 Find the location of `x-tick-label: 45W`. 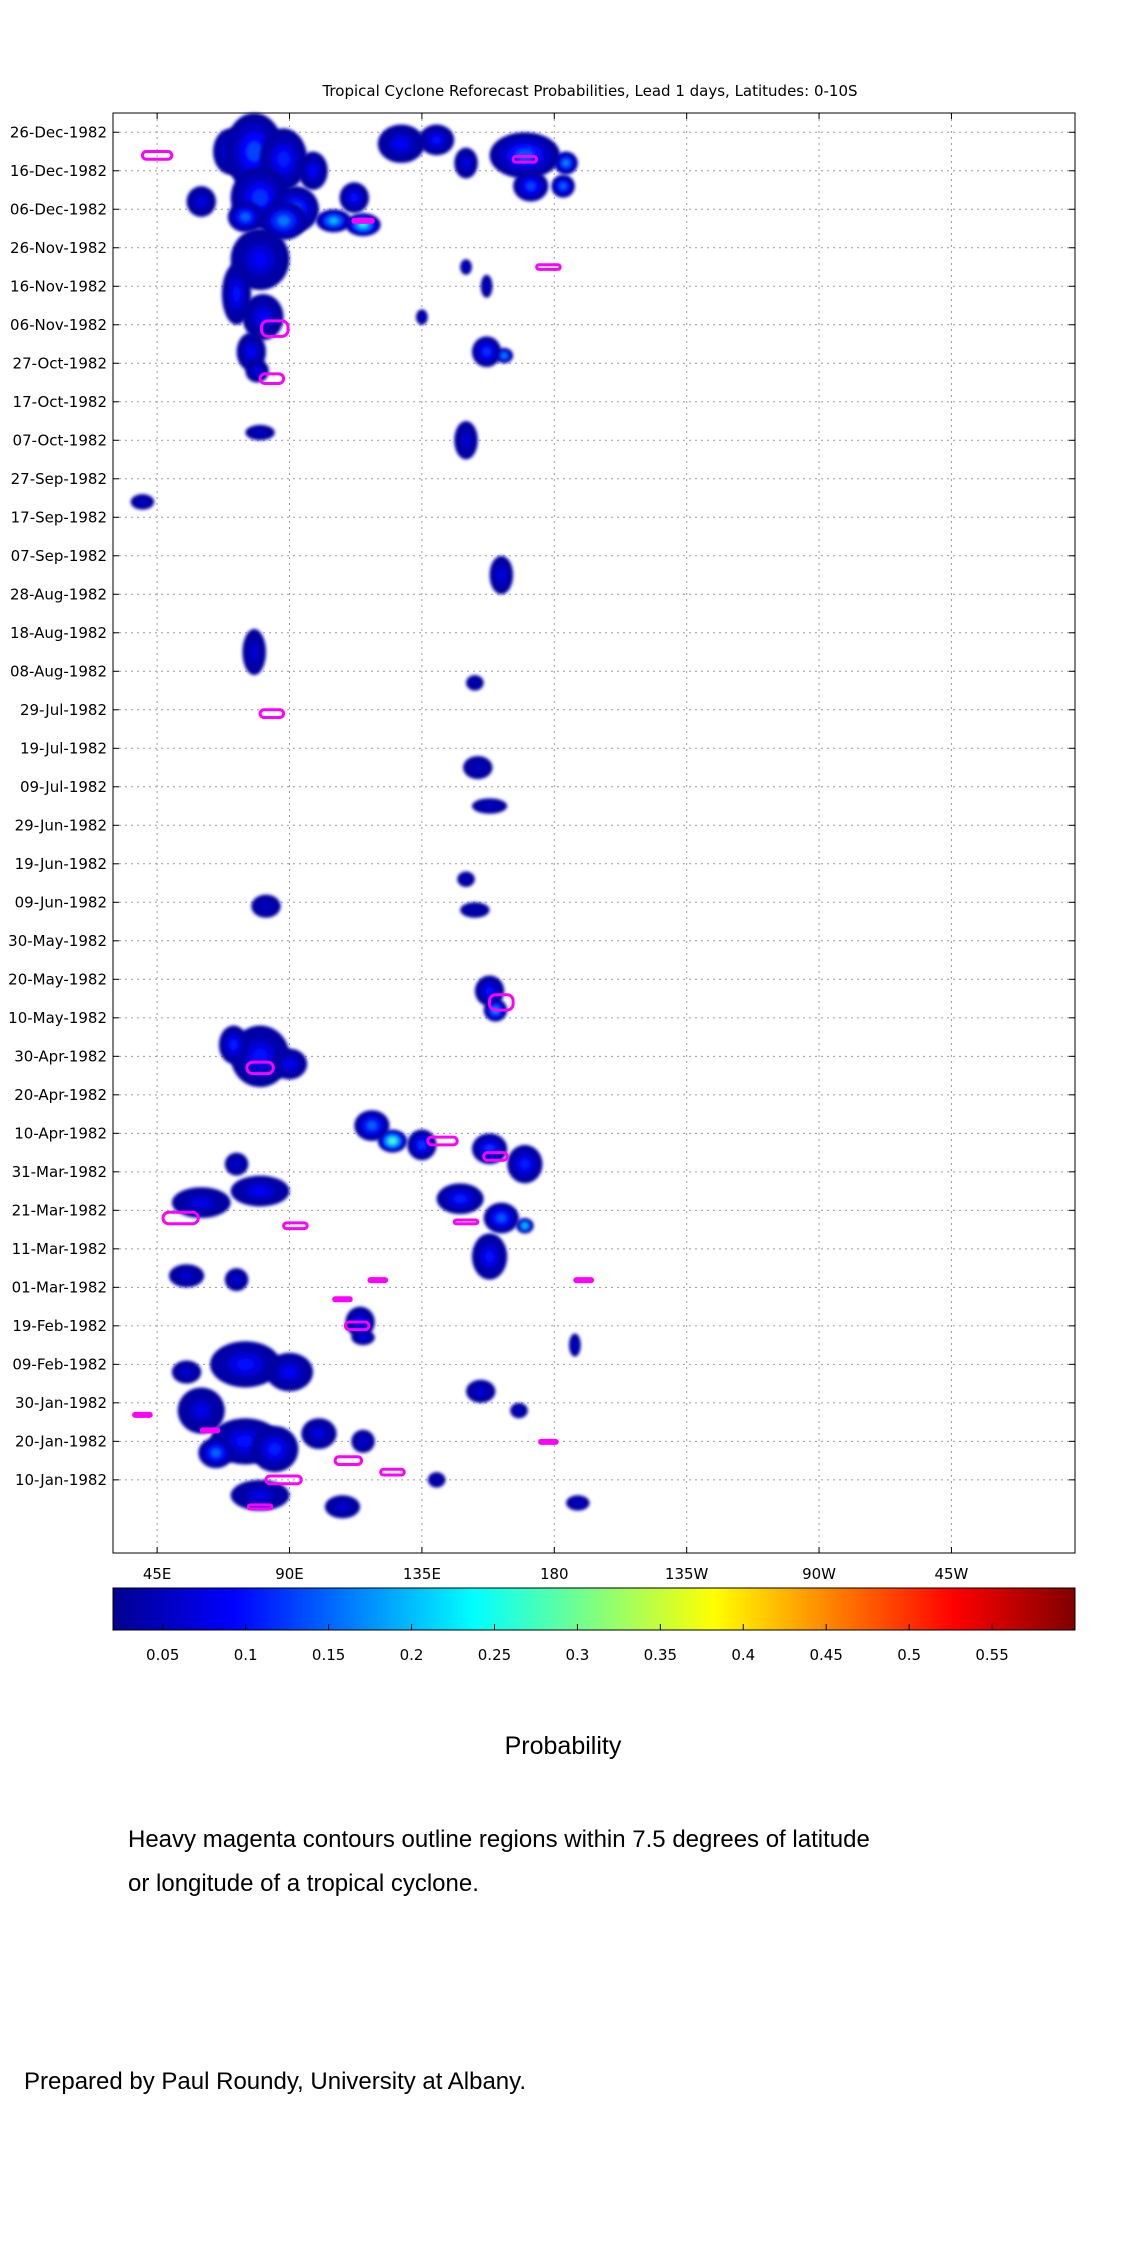

x-tick-label: 45W is located at coordinates (951, 1574).